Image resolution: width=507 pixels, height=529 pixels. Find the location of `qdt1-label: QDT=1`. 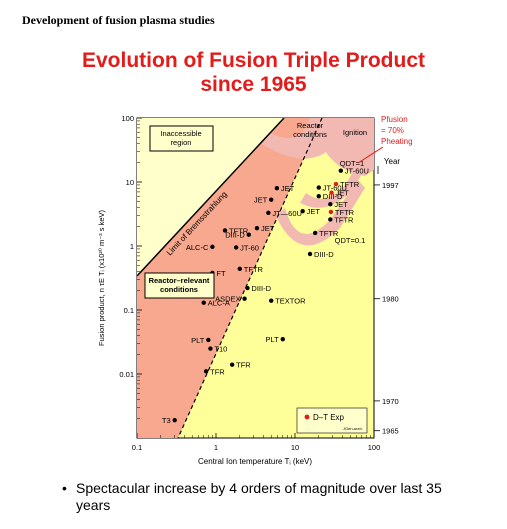

qdt1-label: QDT=1 is located at coordinates (352, 163).